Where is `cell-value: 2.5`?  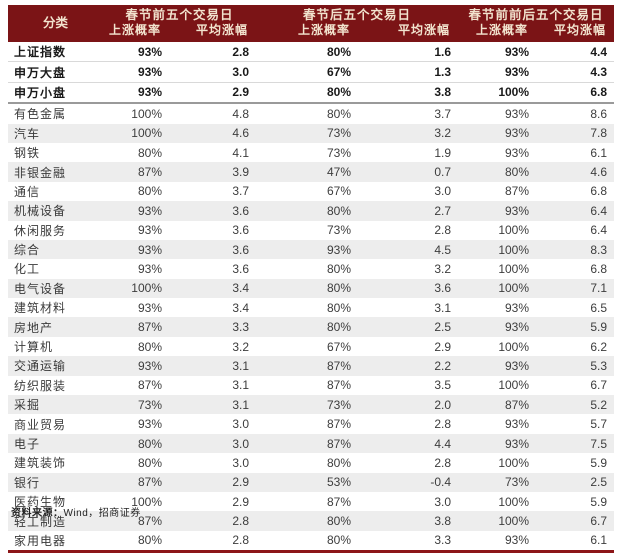 cell-value: 2.5 is located at coordinates (408, 327).